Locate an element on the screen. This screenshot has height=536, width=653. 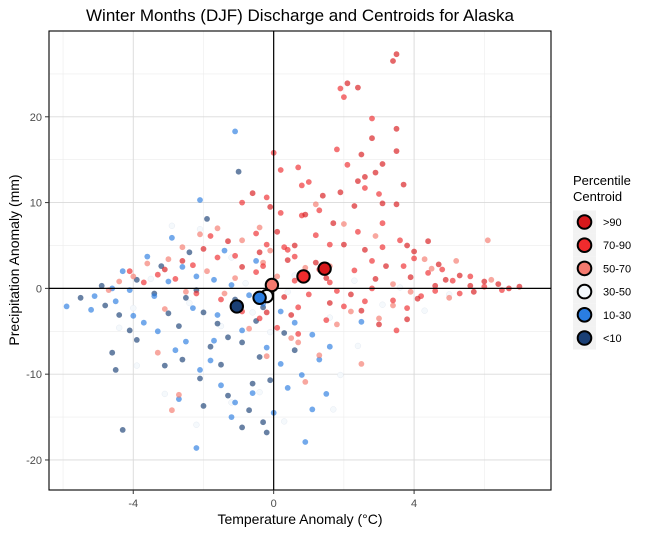
x-axis-ticks: -4 0 4 is located at coordinates (272, 500).